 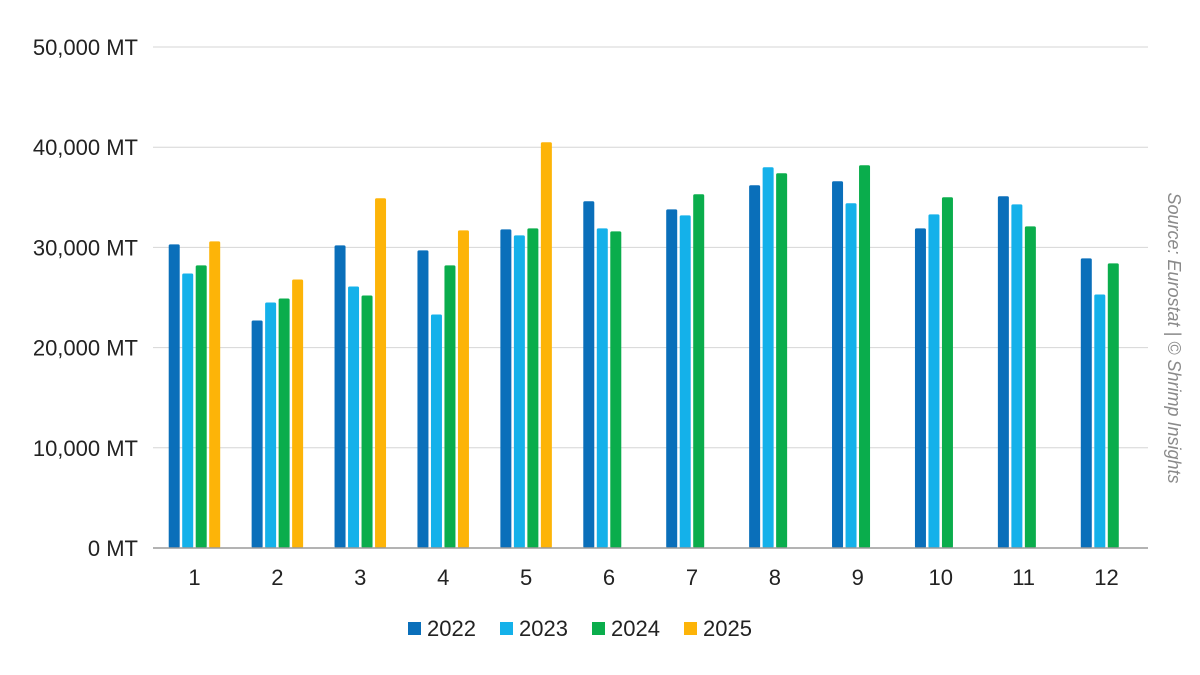 I want to click on x-tick-label: 9, so click(x=858, y=577).